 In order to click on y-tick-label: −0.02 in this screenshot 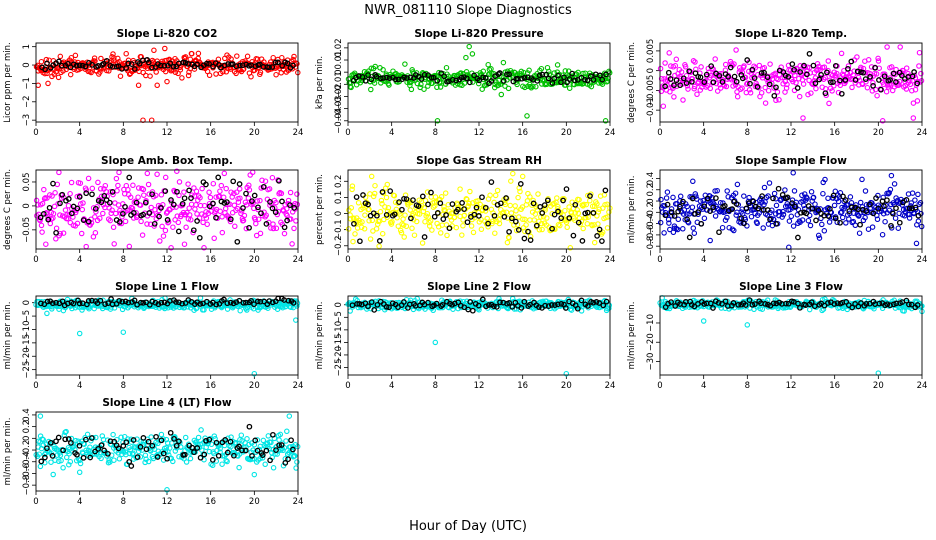, I will do `click(339, 96)`.